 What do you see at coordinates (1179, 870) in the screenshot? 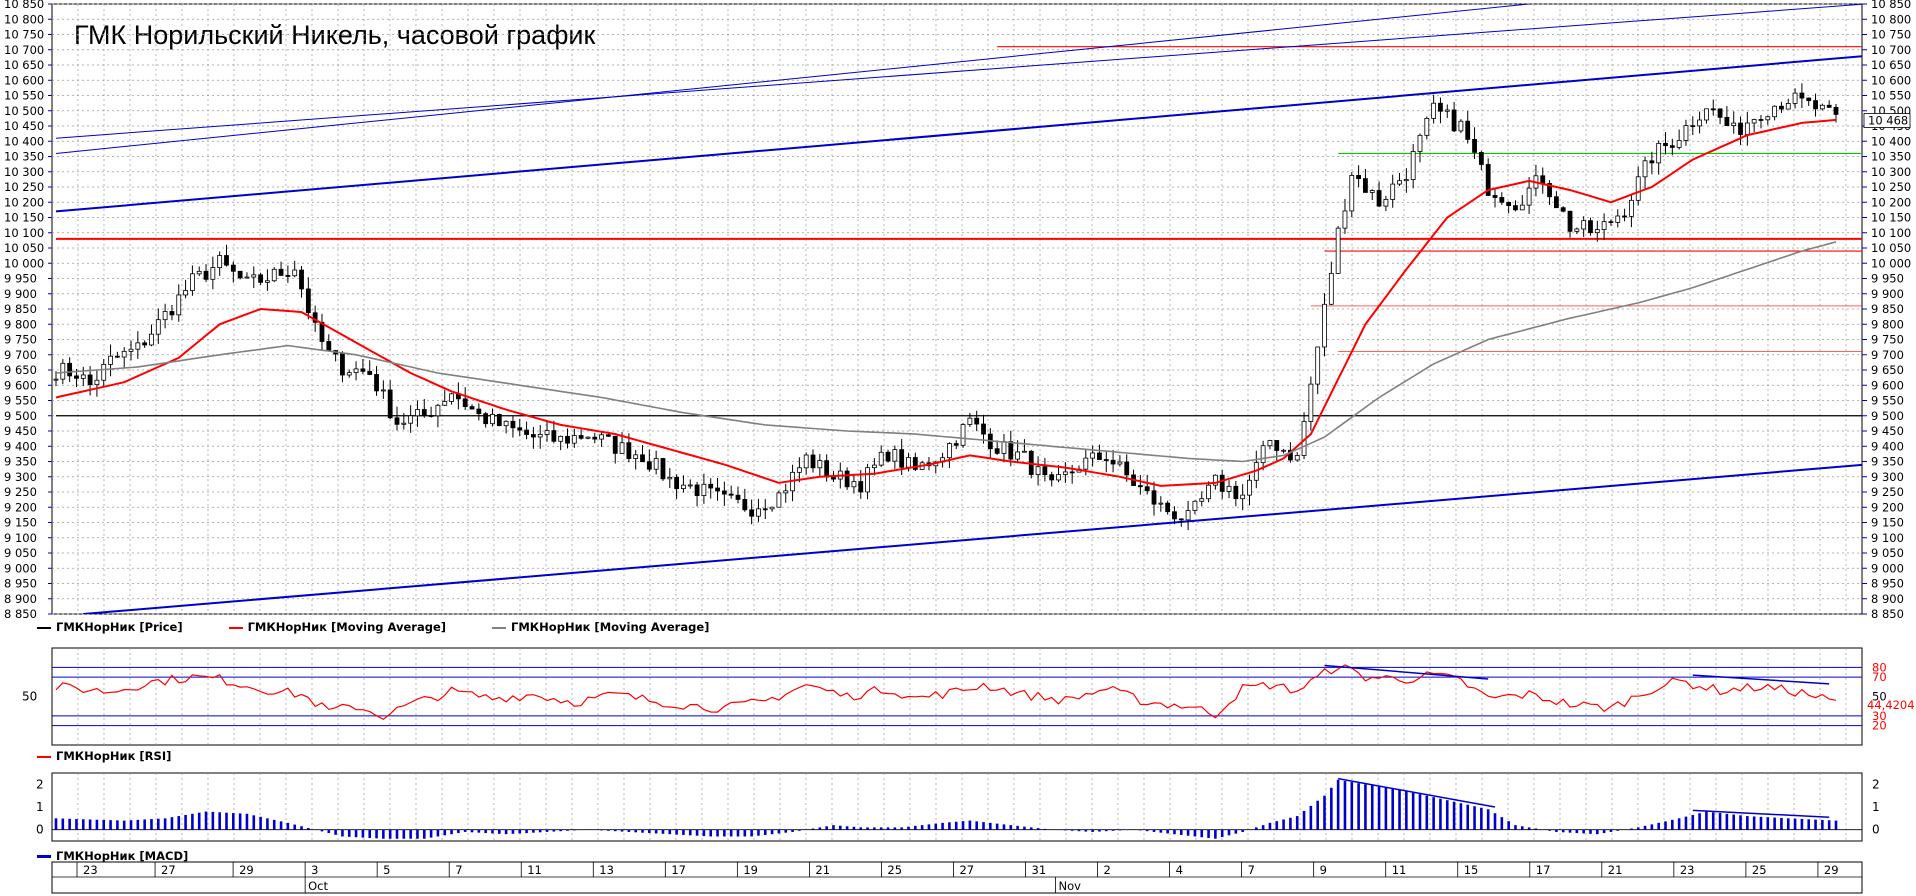
I see `x-day-label: 4` at bounding box center [1179, 870].